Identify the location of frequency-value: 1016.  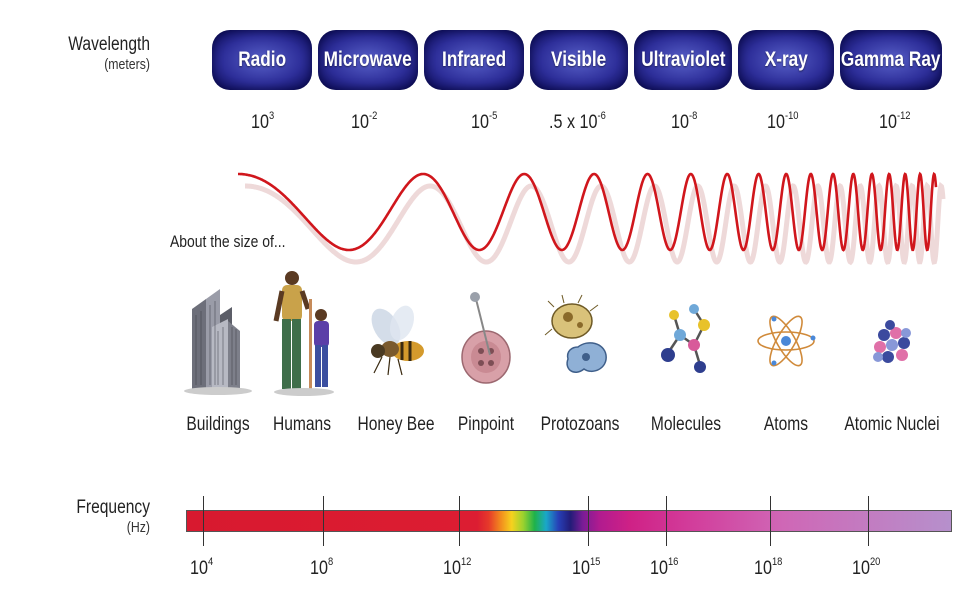
(664, 567).